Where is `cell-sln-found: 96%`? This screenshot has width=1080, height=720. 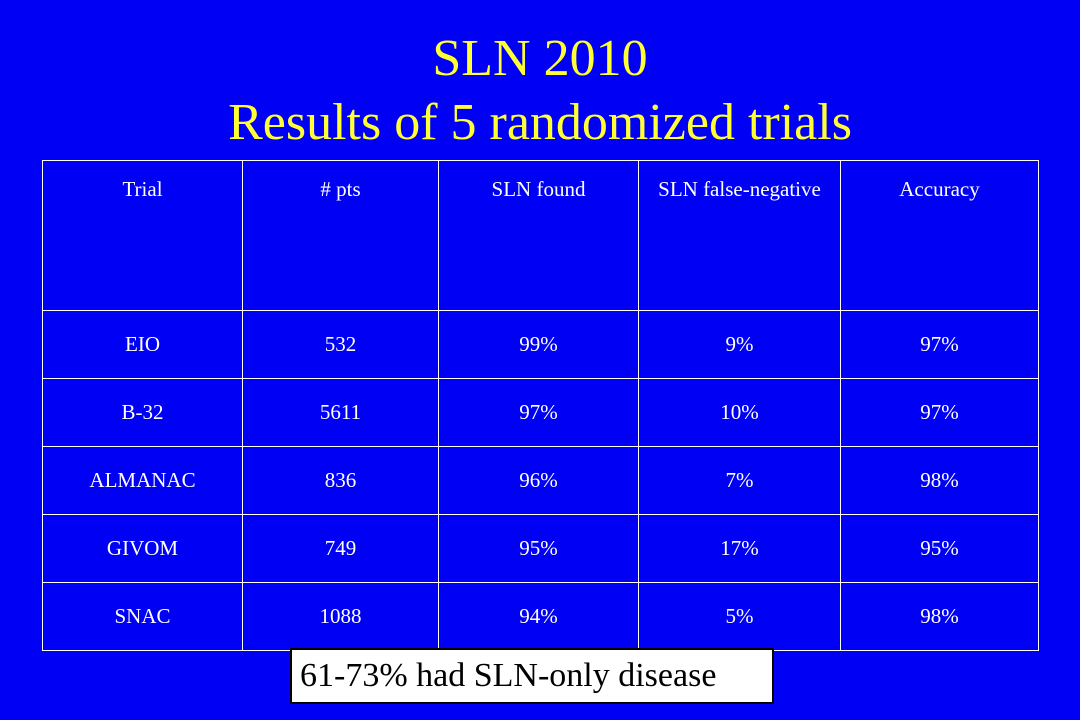
cell-sln-found: 96% is located at coordinates (538, 480).